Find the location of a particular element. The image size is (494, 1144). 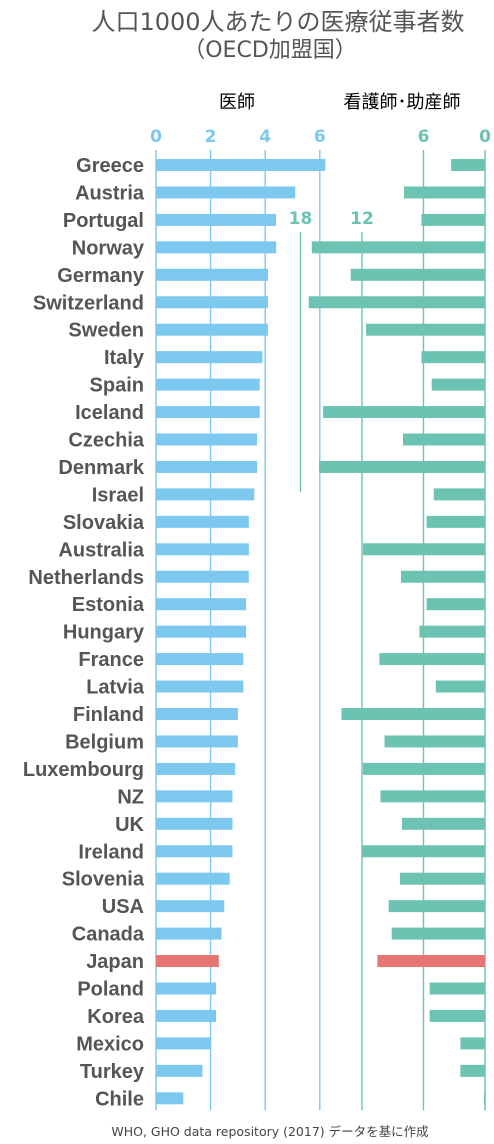

doctors-tick-0: 0 is located at coordinates (156, 137).